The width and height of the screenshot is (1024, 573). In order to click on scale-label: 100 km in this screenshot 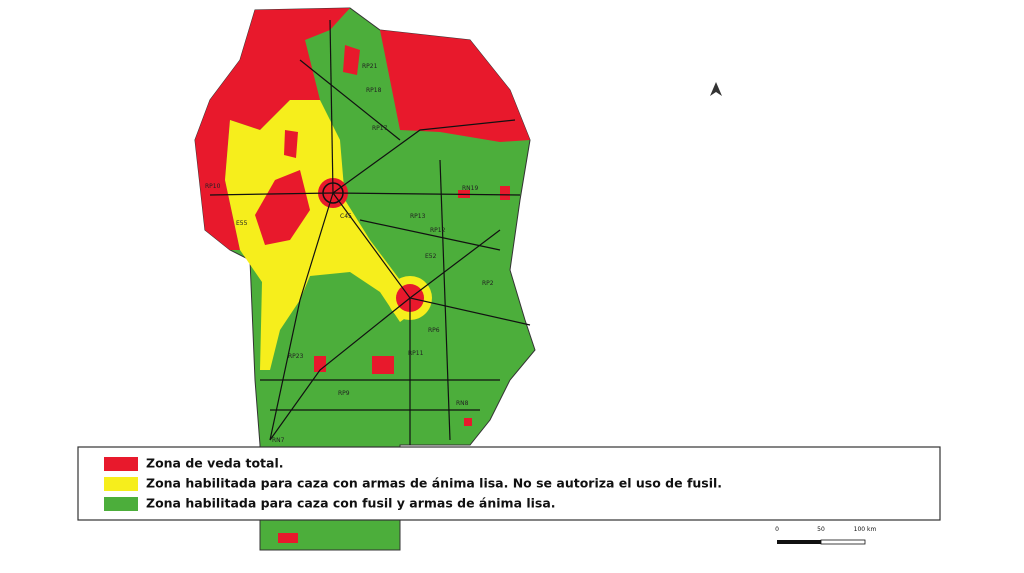, I will do `click(865, 529)`.